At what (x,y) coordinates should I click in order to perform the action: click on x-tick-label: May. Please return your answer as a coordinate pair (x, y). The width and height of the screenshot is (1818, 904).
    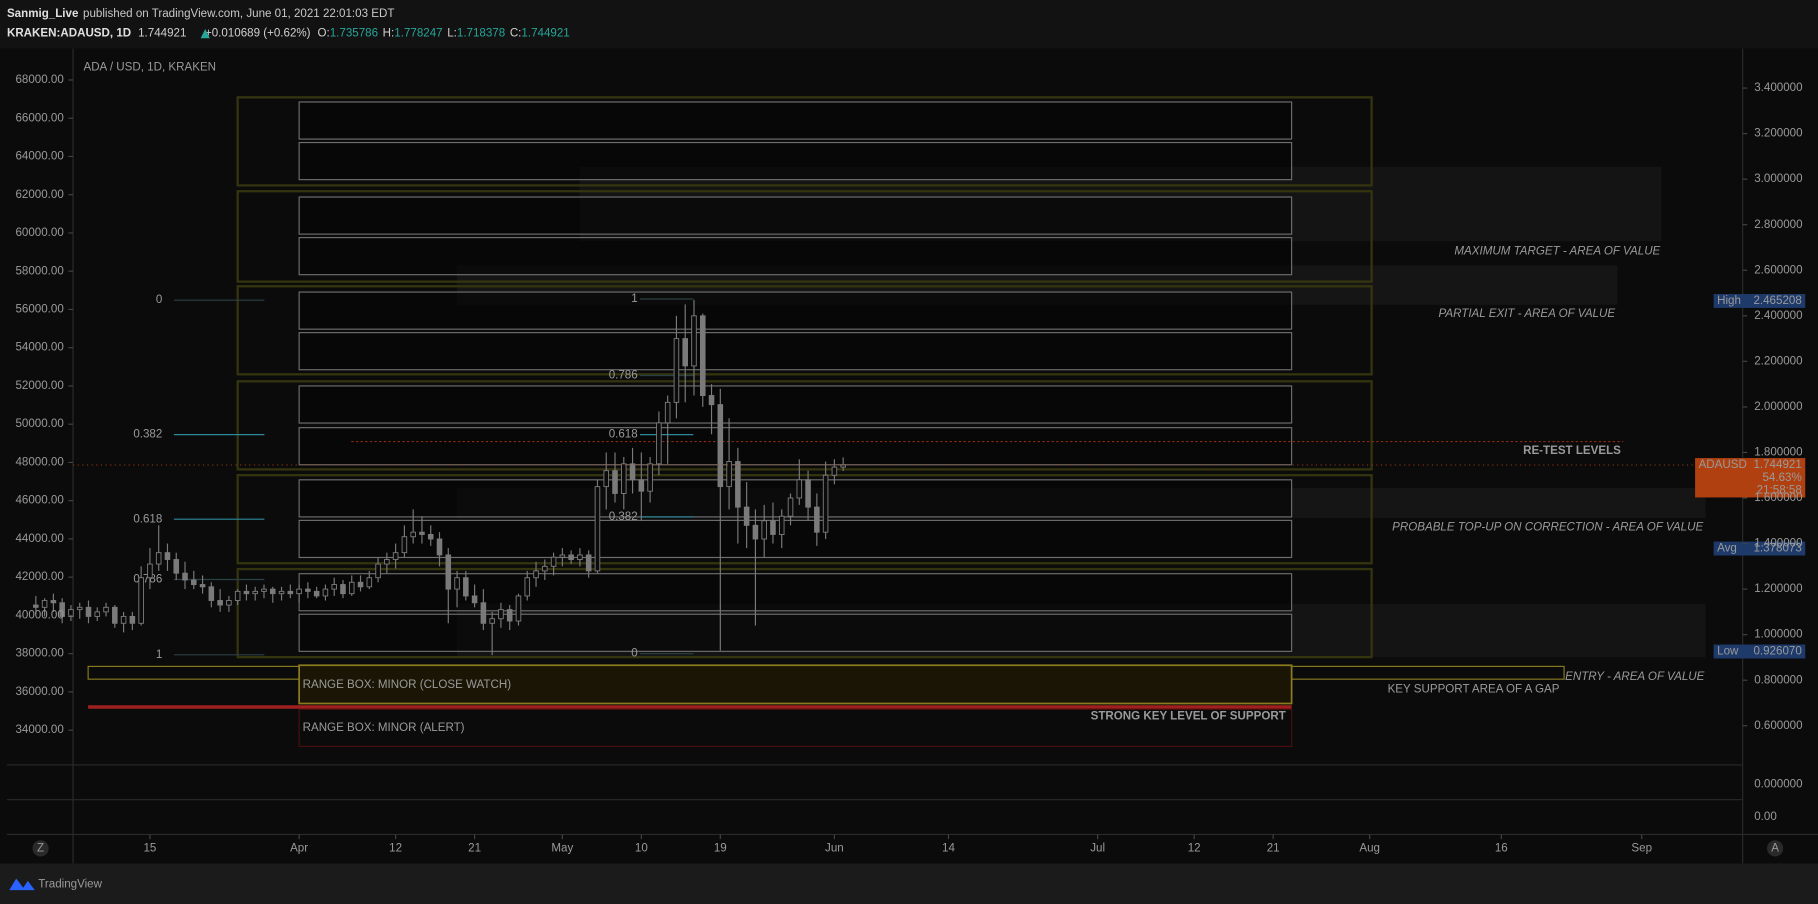
    Looking at the image, I should click on (562, 848).